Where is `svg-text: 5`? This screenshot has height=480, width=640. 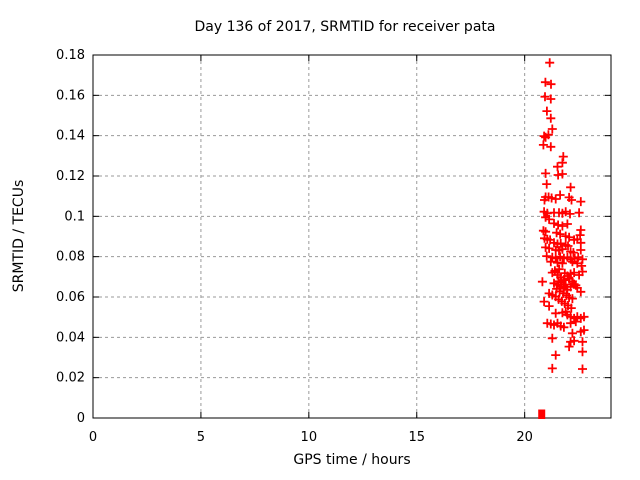
svg-text: 5 is located at coordinates (201, 437).